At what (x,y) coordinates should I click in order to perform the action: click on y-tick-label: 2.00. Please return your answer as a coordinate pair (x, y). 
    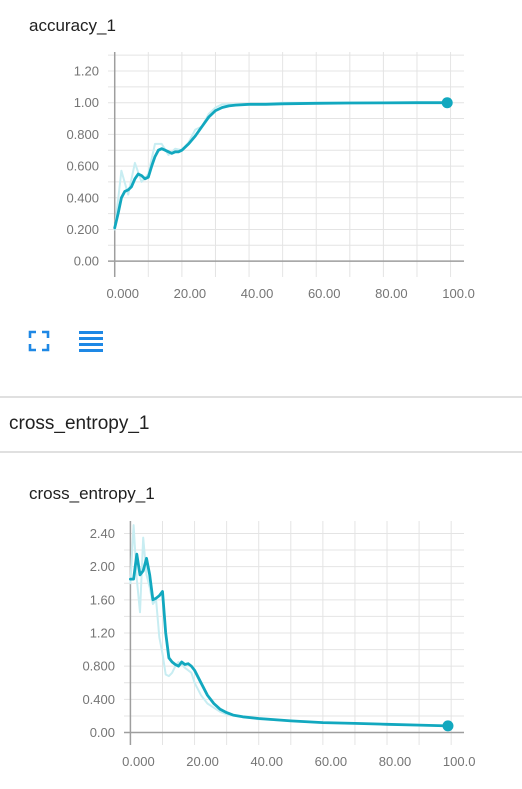
    Looking at the image, I should click on (102, 566).